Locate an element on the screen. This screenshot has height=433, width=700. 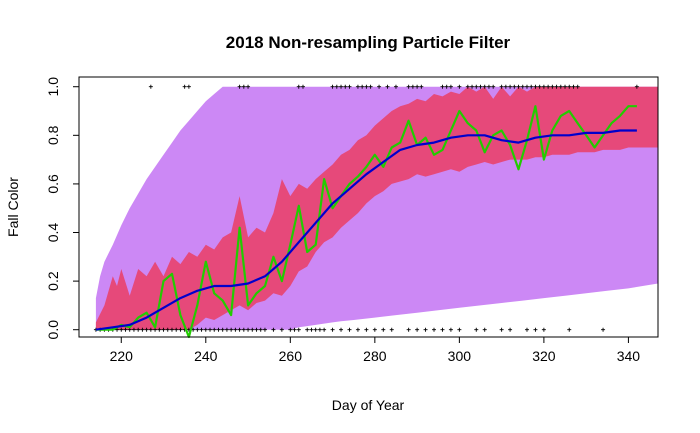
x-tick-label: 300 is located at coordinates (460, 356).